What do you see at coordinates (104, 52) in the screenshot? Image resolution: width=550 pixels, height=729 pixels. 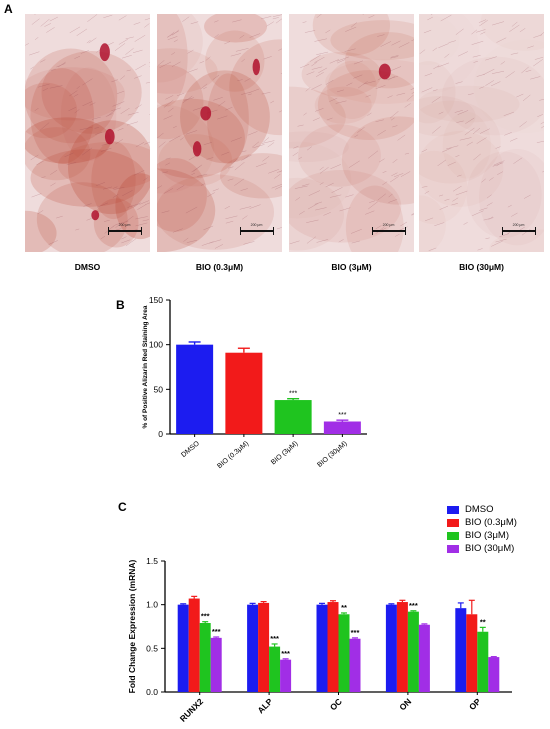 I see `calcified-nodule` at bounding box center [104, 52].